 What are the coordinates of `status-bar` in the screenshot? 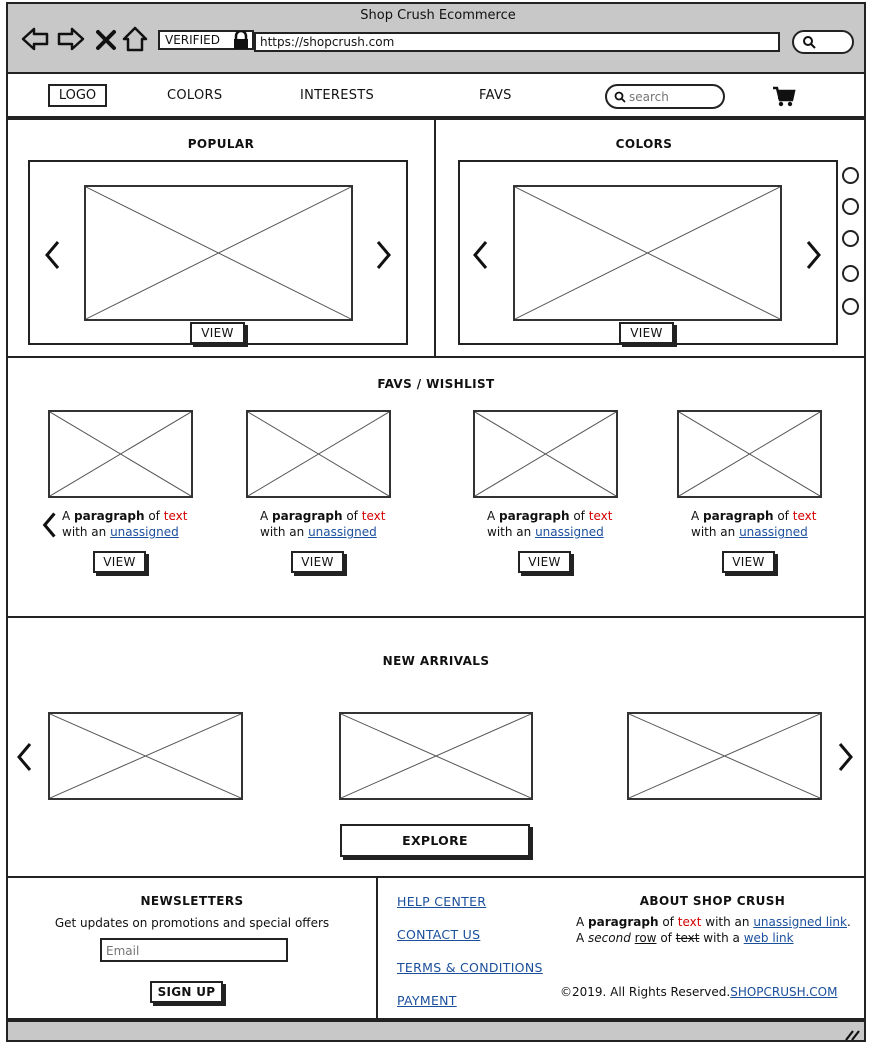 It's located at (436, 1031).